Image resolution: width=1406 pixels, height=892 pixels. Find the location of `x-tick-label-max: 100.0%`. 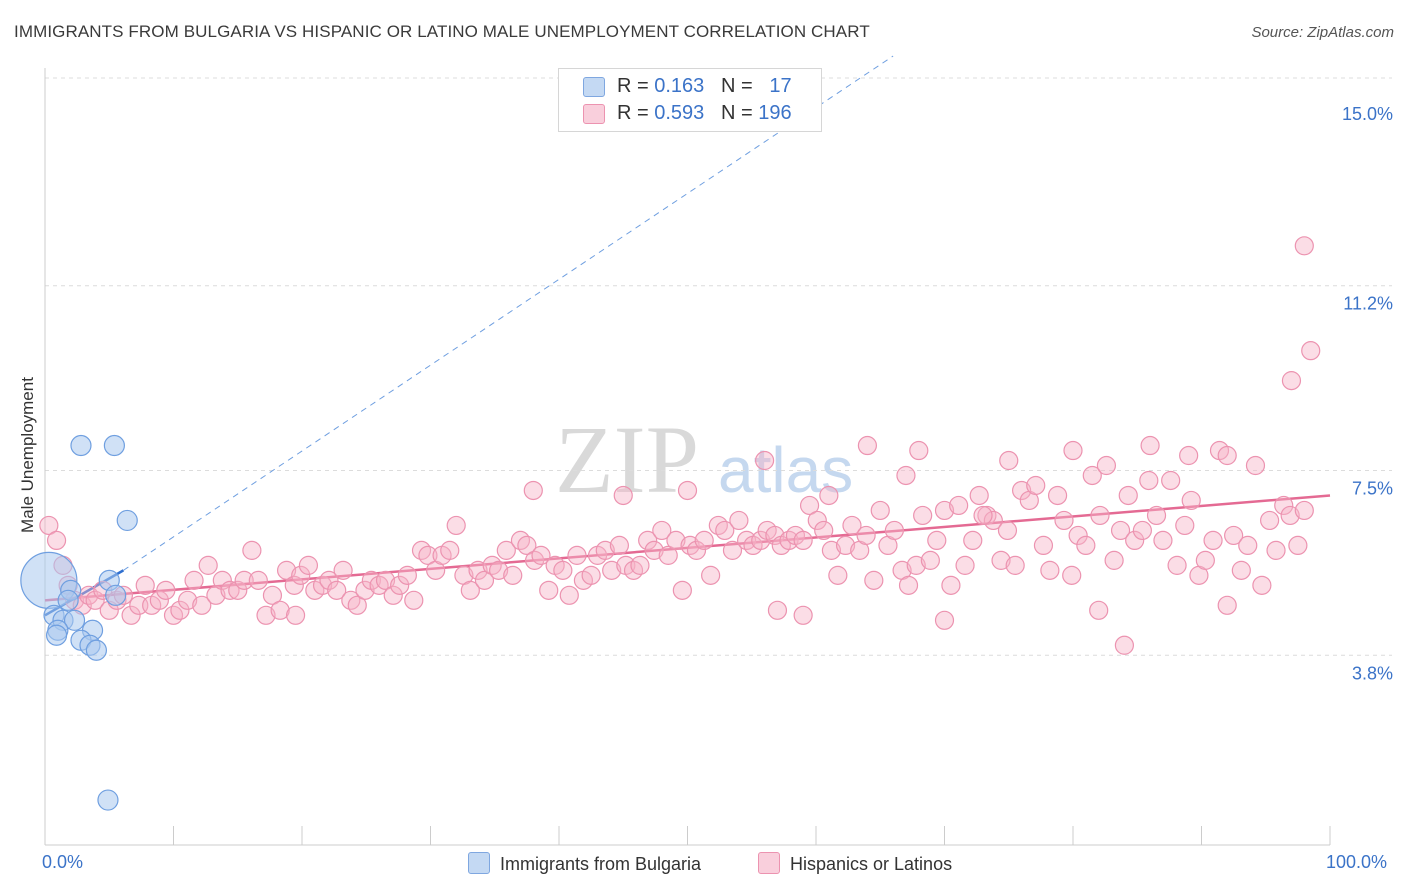

x-tick-label-max: 100.0% is located at coordinates (1357, 862).